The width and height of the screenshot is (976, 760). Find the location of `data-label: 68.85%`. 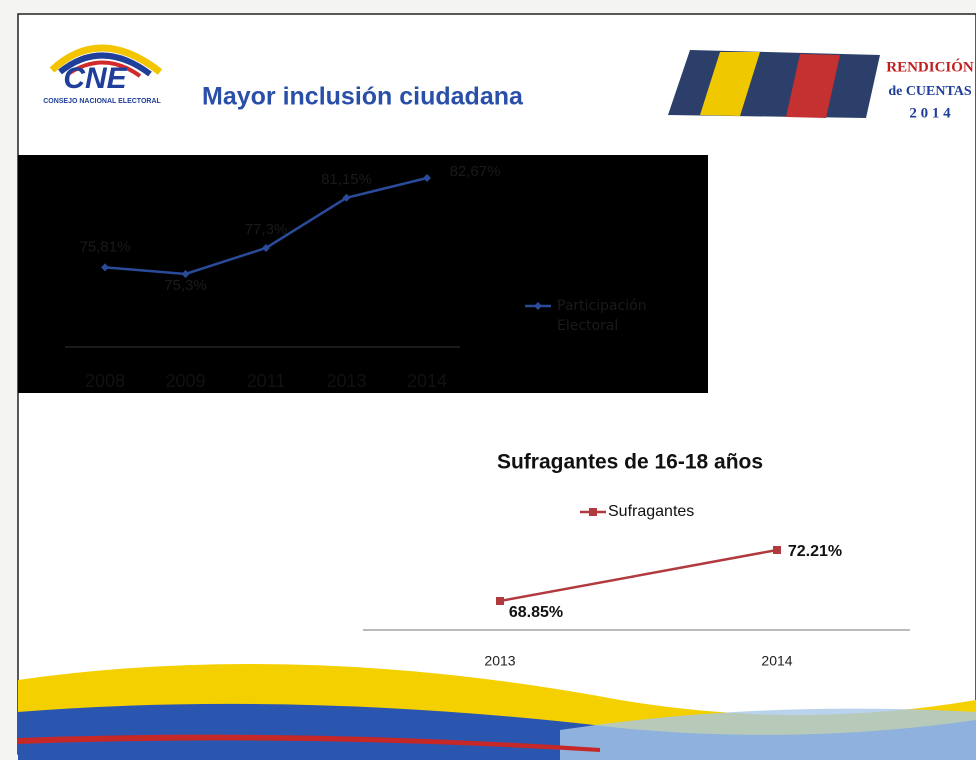

data-label: 68.85% is located at coordinates (536, 612).